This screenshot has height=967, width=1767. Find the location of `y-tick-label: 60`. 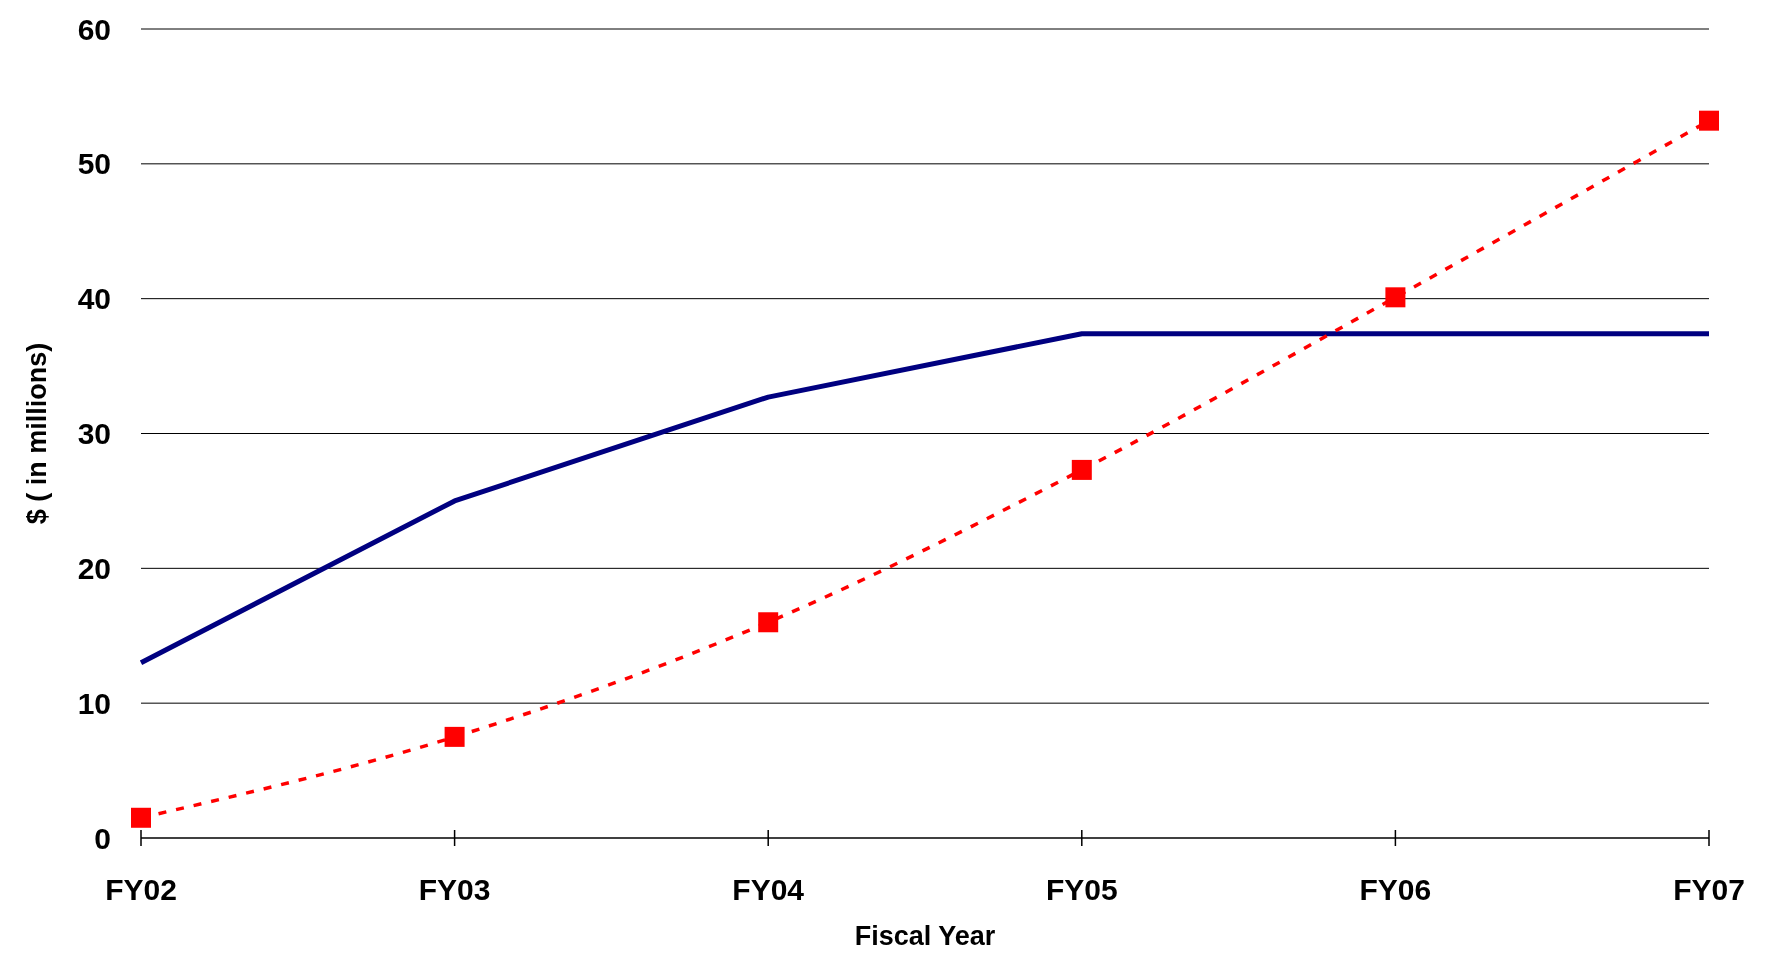

y-tick-label: 60 is located at coordinates (94, 29).